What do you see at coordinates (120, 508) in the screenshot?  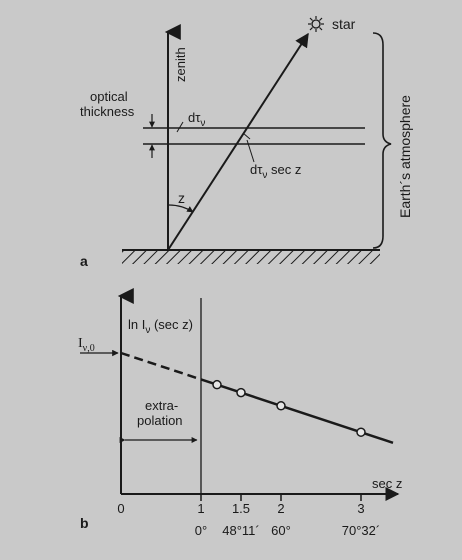 I see `x-tick-label: 0` at bounding box center [120, 508].